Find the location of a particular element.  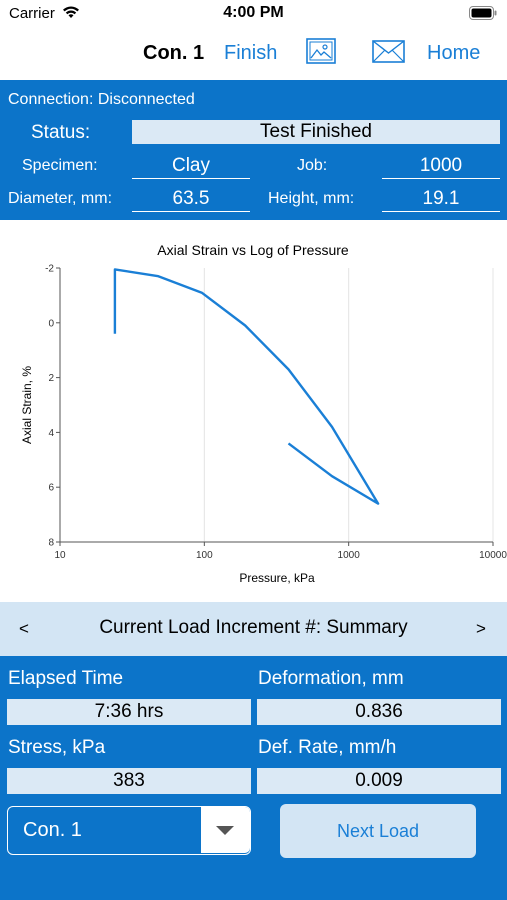

select-value: Con. 1 is located at coordinates (52, 830).